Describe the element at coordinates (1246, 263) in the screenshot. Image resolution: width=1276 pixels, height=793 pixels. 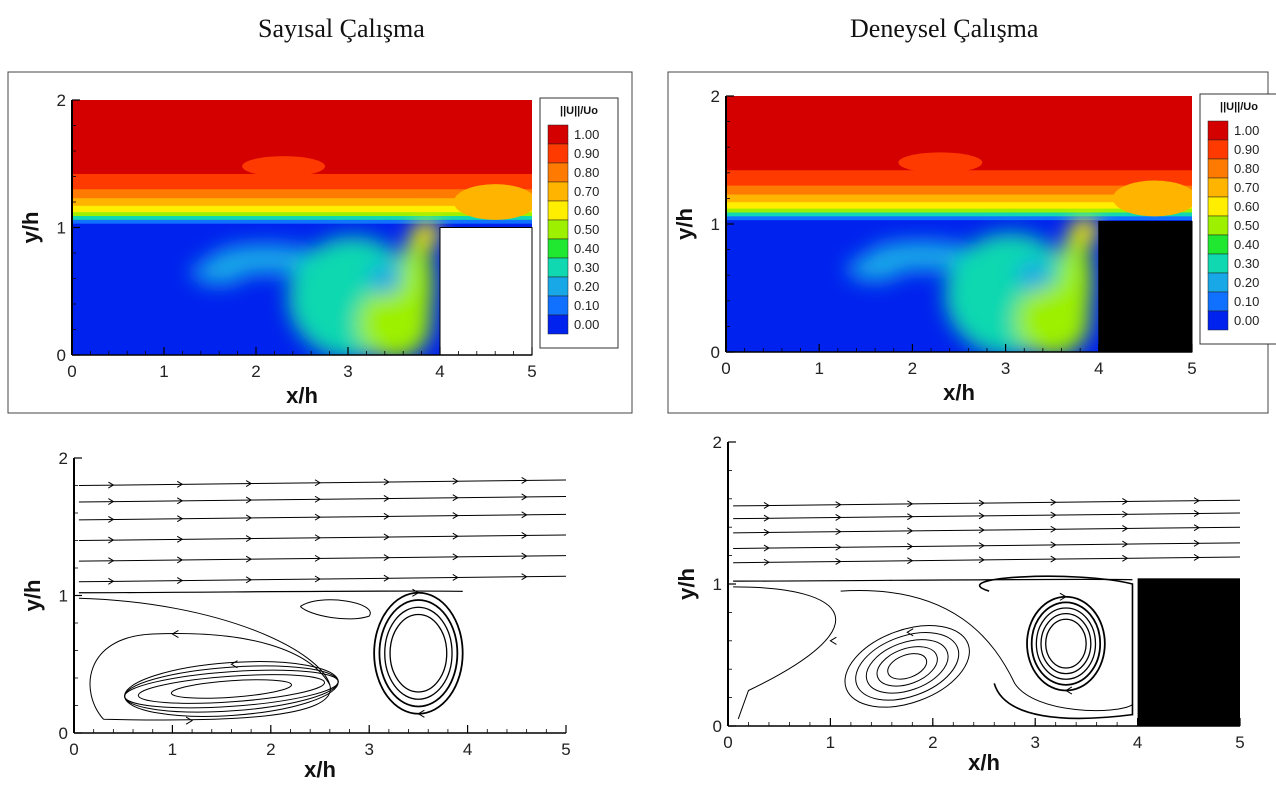
I see `colorbar-level-label: 0.30` at that location.